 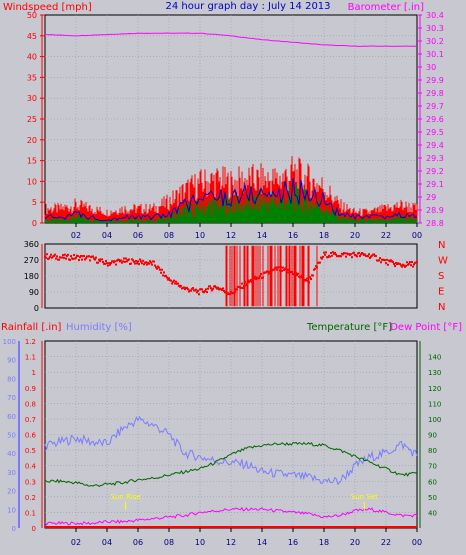 I want to click on humidity-tick-label: 50, so click(x=11, y=436).